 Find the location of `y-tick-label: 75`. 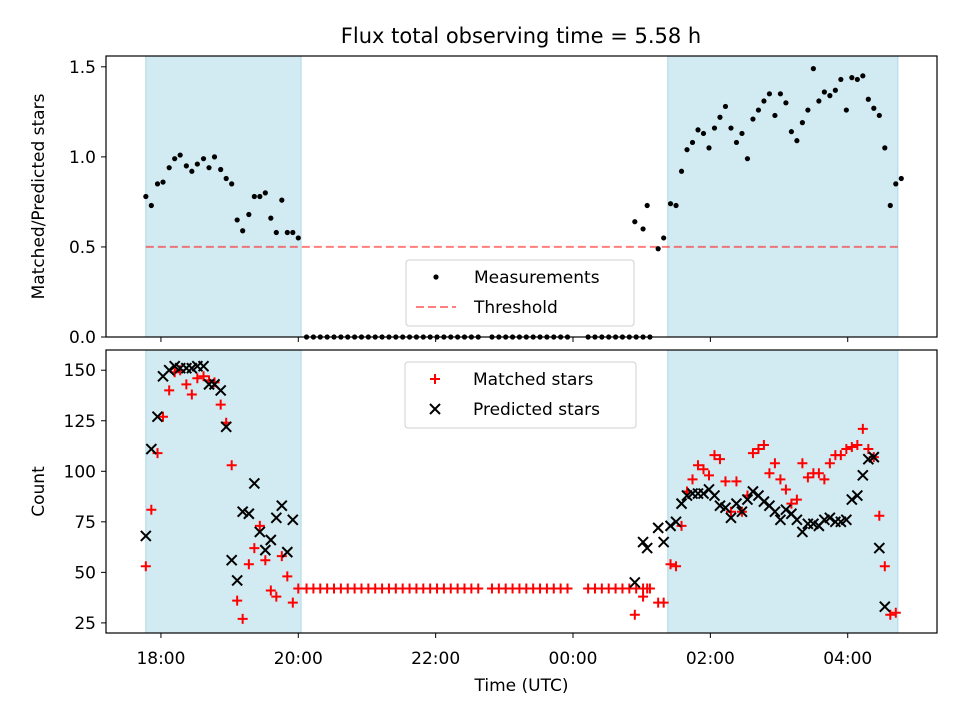

y-tick-label: 75 is located at coordinates (85, 523).